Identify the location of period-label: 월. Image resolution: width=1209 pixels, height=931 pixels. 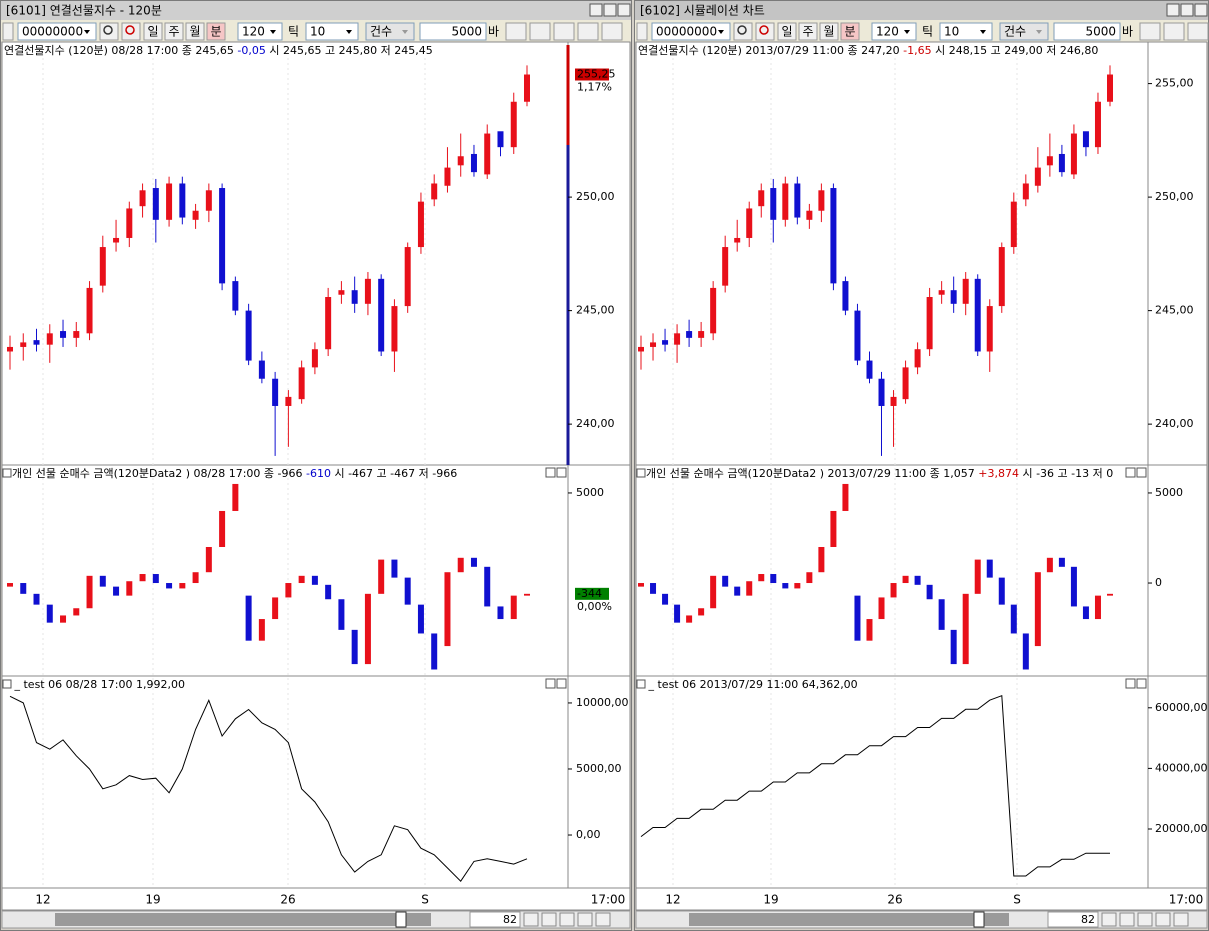
(194, 32).